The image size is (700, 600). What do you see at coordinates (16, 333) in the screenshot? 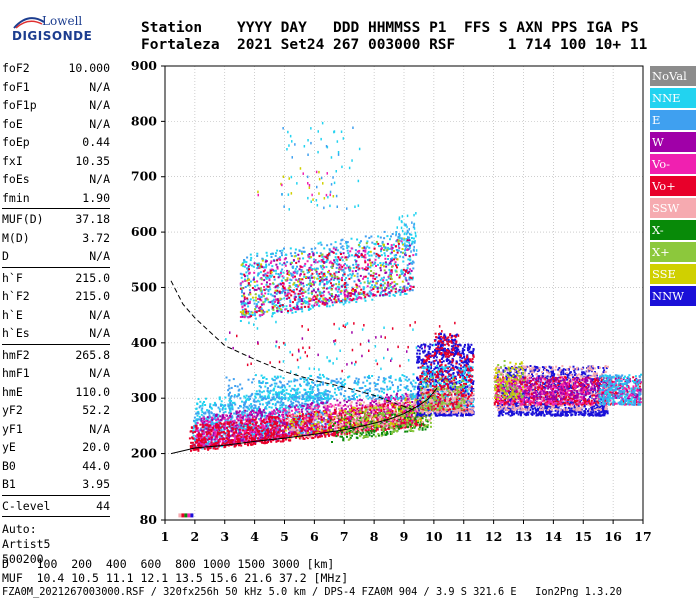
I see `param-name: h`Es` at bounding box center [16, 333].